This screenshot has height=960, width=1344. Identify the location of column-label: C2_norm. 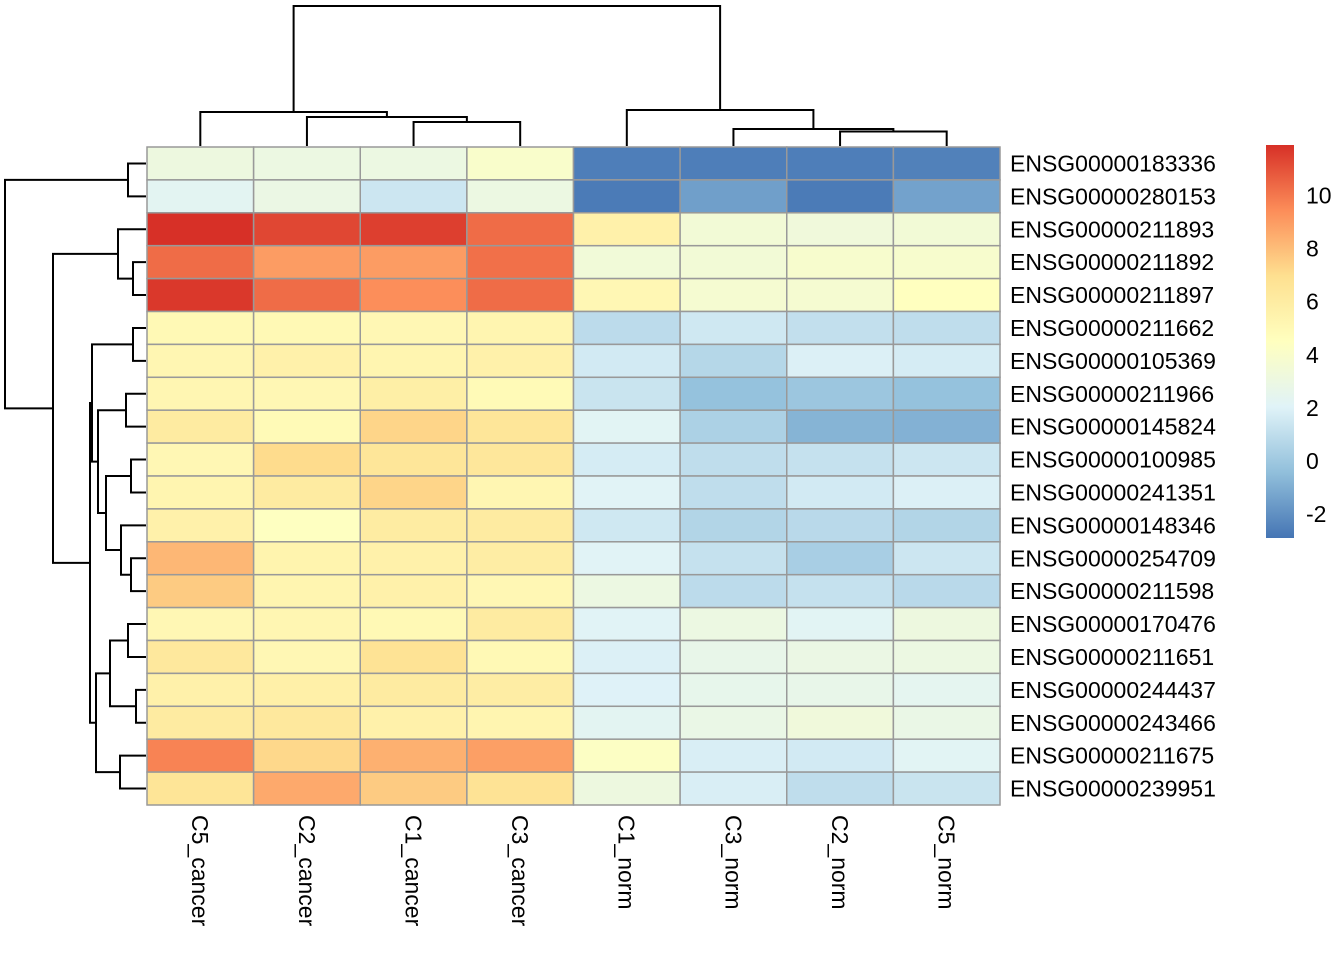
(840, 862).